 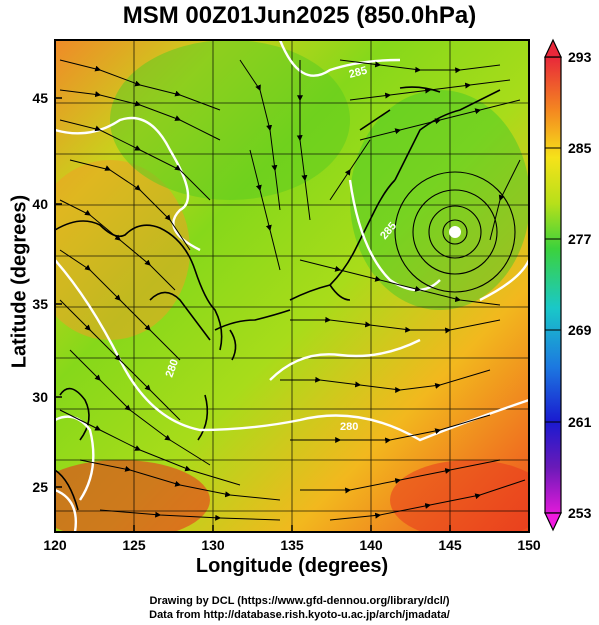 I want to click on x-axis-label: Longitude (degrees), so click(x=292, y=566).